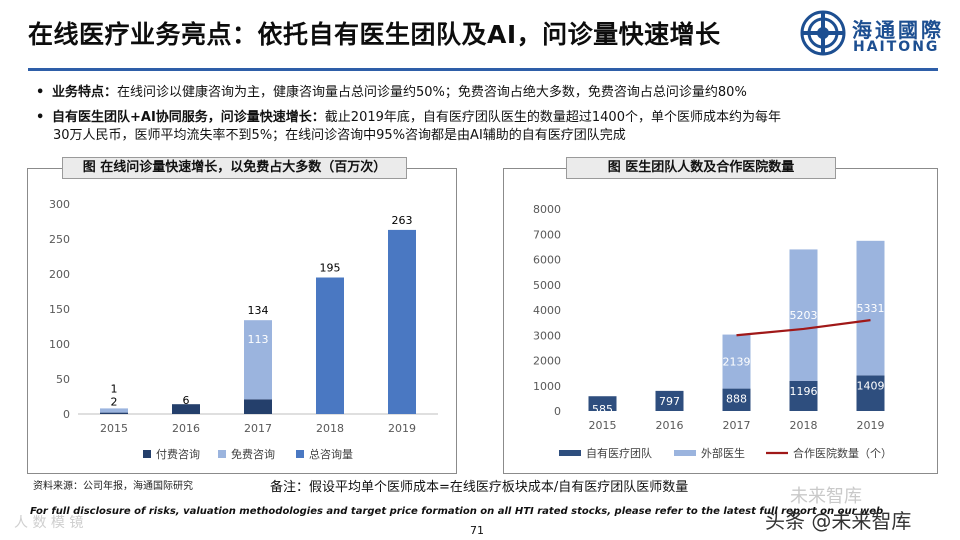 Image resolution: width=960 pixels, height=540 pixels. I want to click on doctor-team-chart-title: 图 医生团队人数及合作医院数量, so click(701, 168).